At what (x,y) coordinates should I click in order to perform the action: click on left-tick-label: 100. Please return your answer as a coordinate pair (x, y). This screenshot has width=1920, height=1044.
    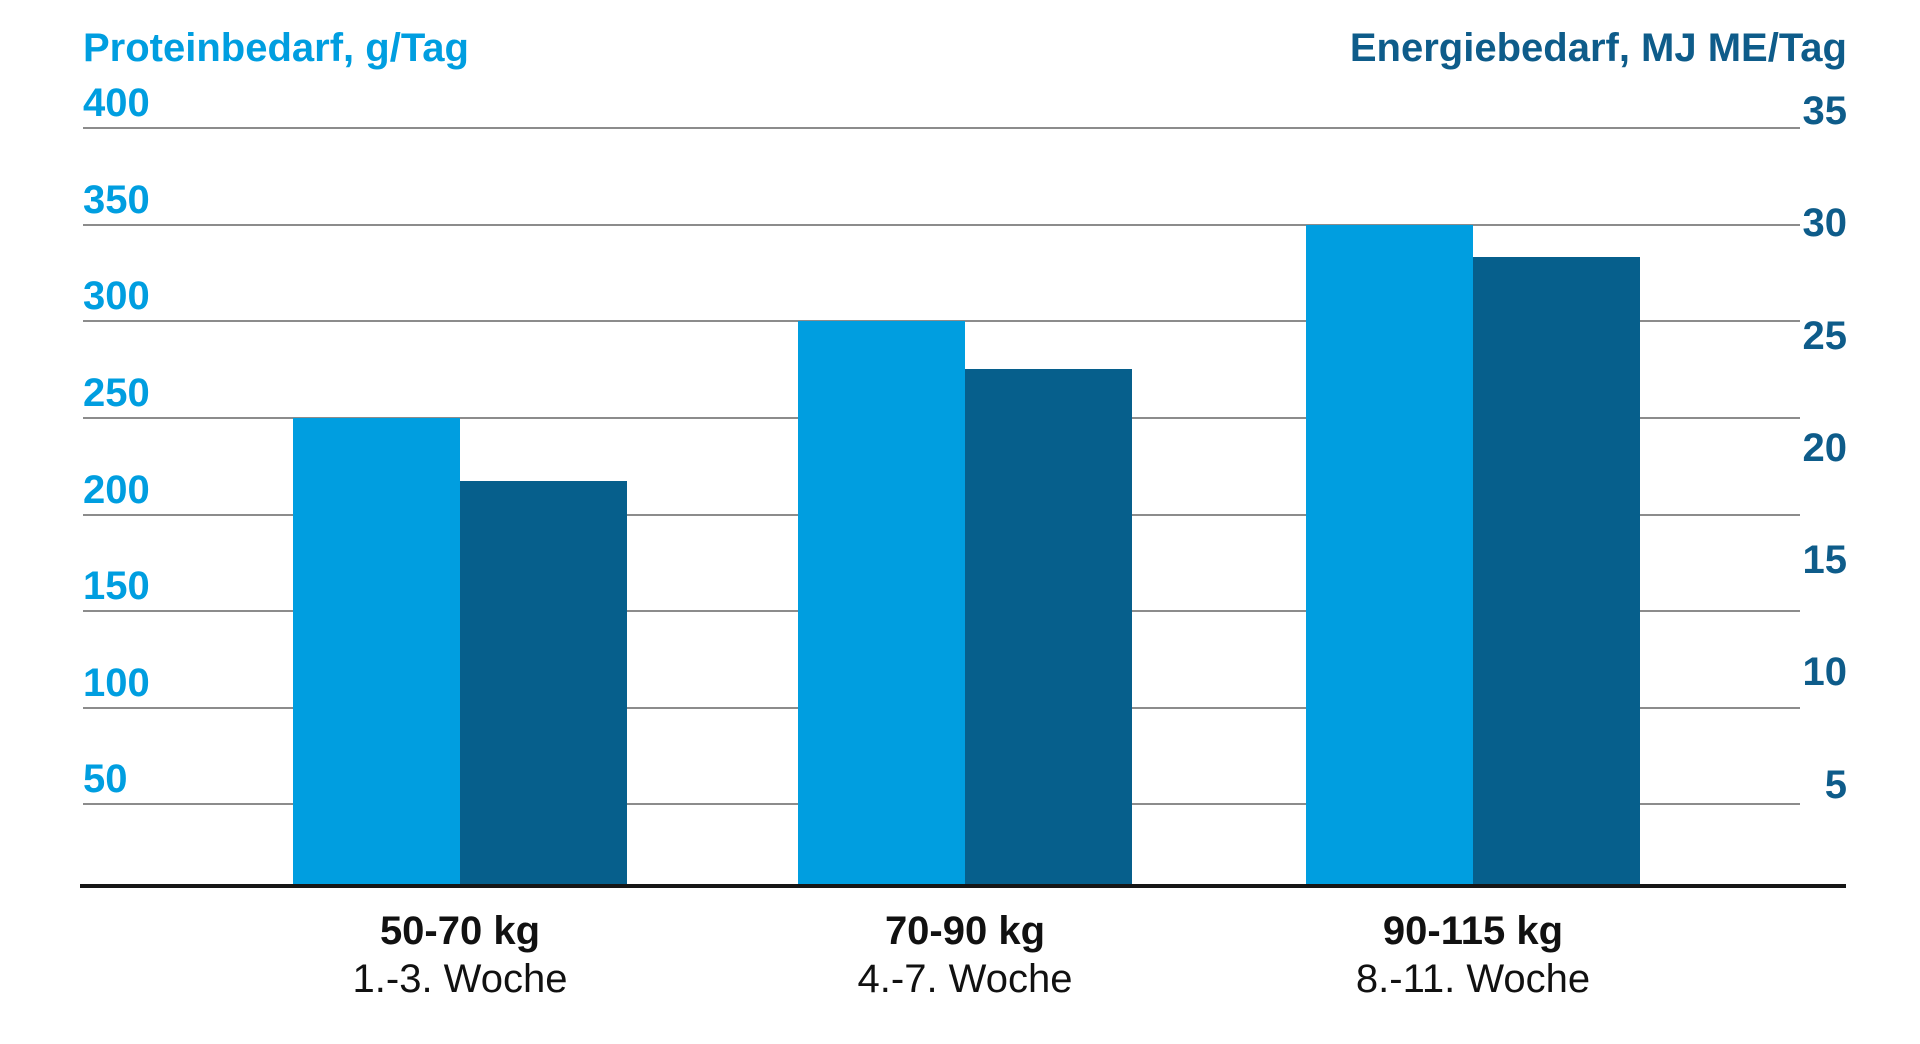
    Looking at the image, I should click on (116, 682).